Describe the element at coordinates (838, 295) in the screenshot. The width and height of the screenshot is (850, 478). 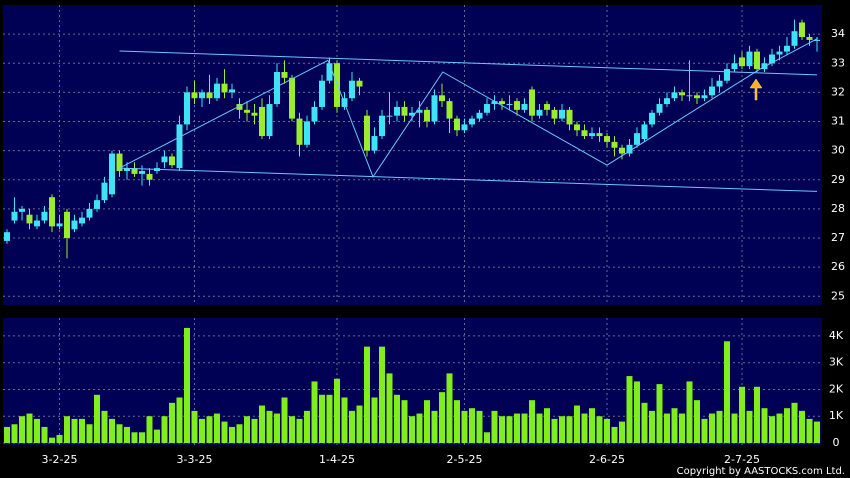
I see `y-tick-label: 25` at that location.